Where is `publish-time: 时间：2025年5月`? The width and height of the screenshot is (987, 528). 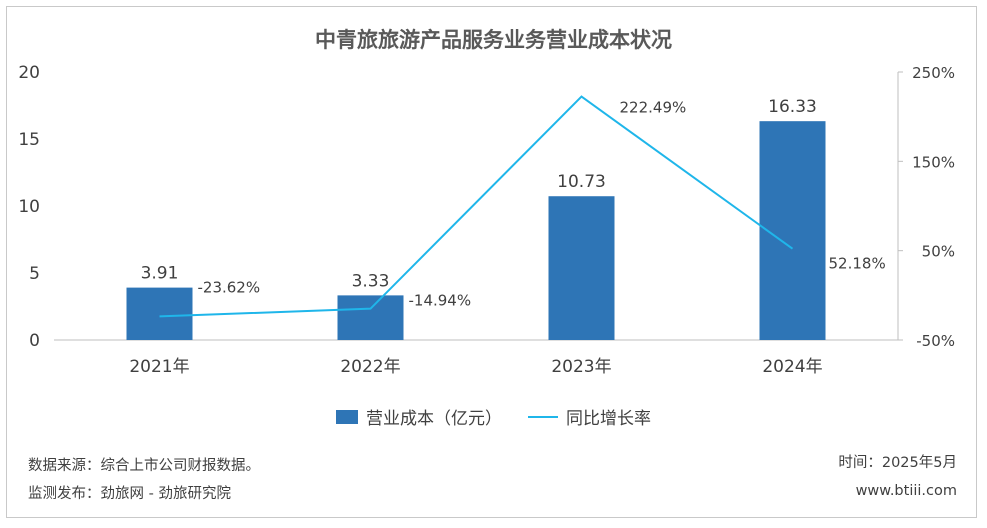
publish-time: 时间：2025年5月 is located at coordinates (897, 463).